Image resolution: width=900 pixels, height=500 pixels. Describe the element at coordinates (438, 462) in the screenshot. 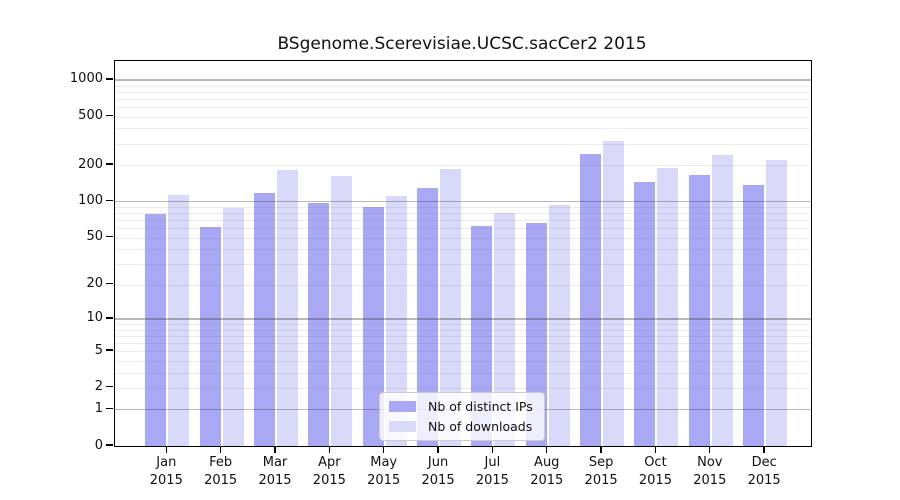

I see `month-label: Jun` at that location.